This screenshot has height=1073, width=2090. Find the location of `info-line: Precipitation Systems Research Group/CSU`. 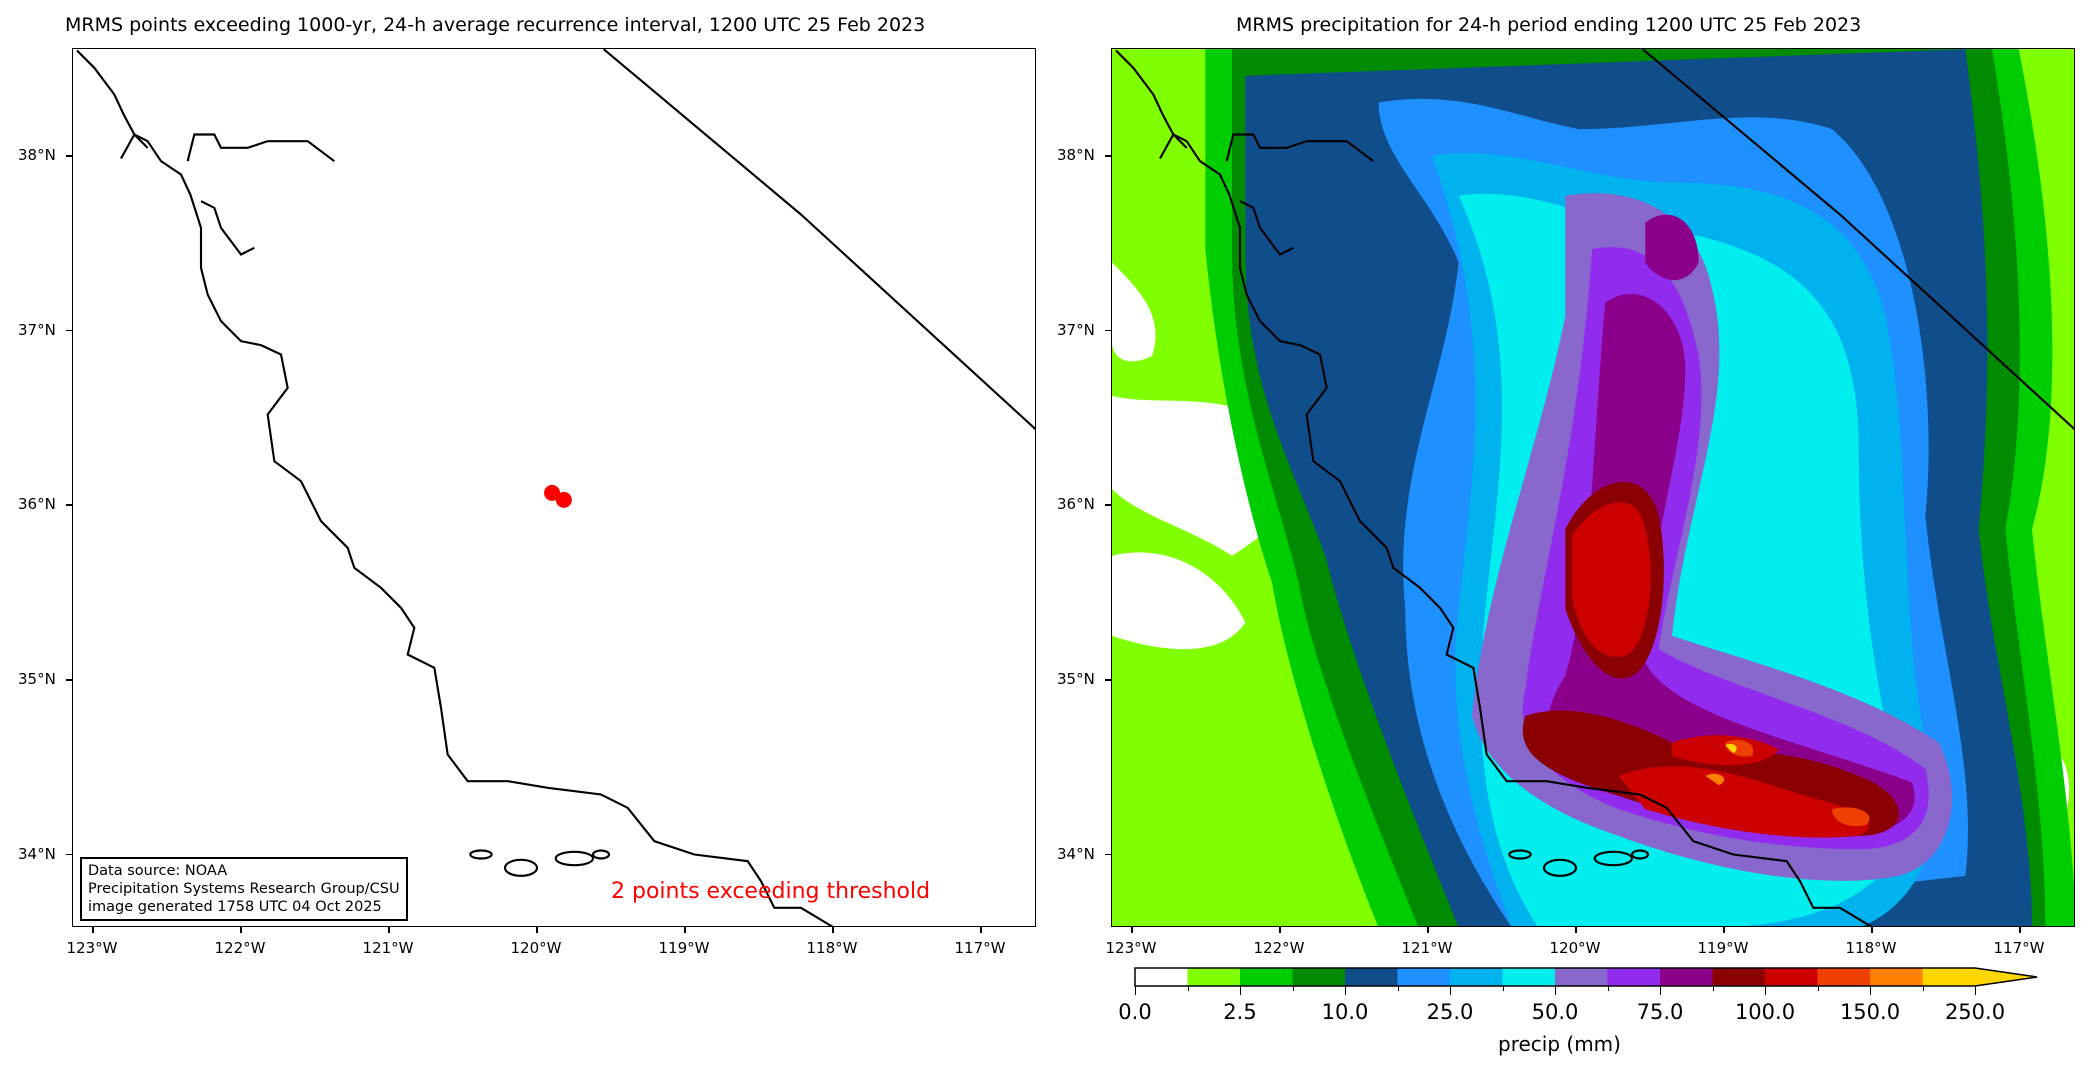

info-line: Precipitation Systems Research Group/CSU is located at coordinates (244, 889).